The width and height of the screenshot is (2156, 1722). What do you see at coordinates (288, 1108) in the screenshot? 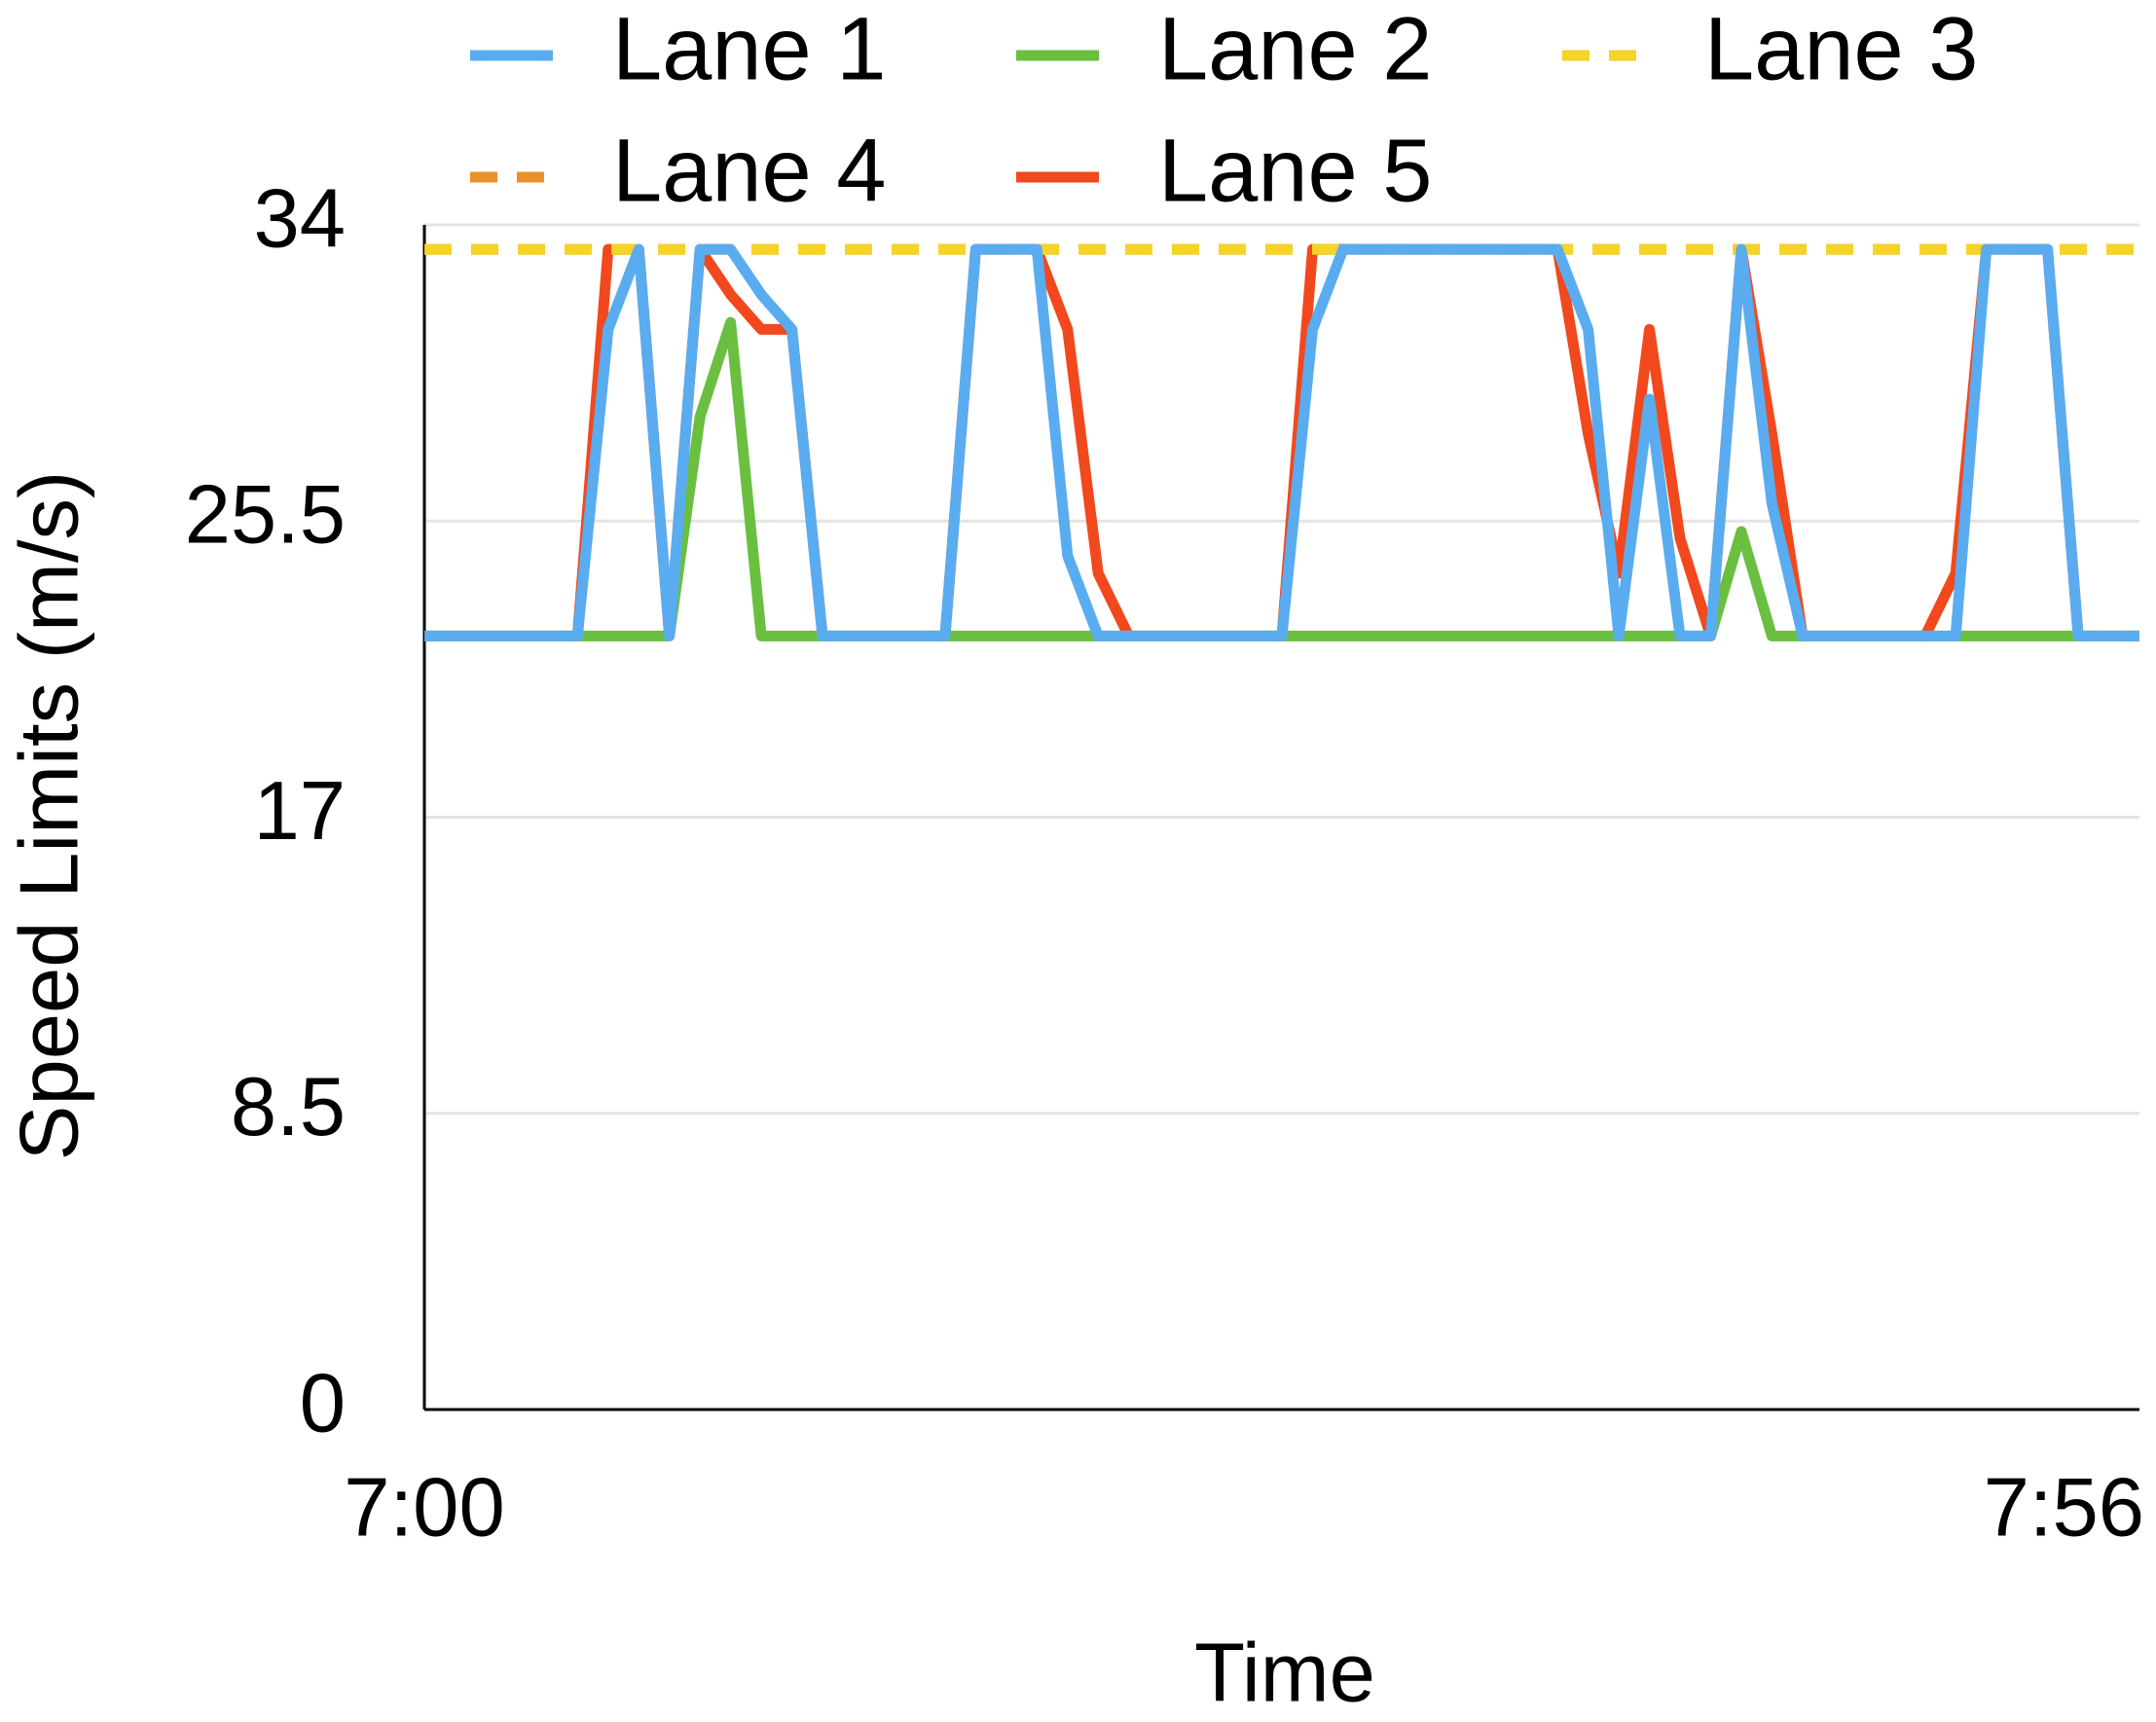
I see `y-tick-label: 8.5` at bounding box center [288, 1108].